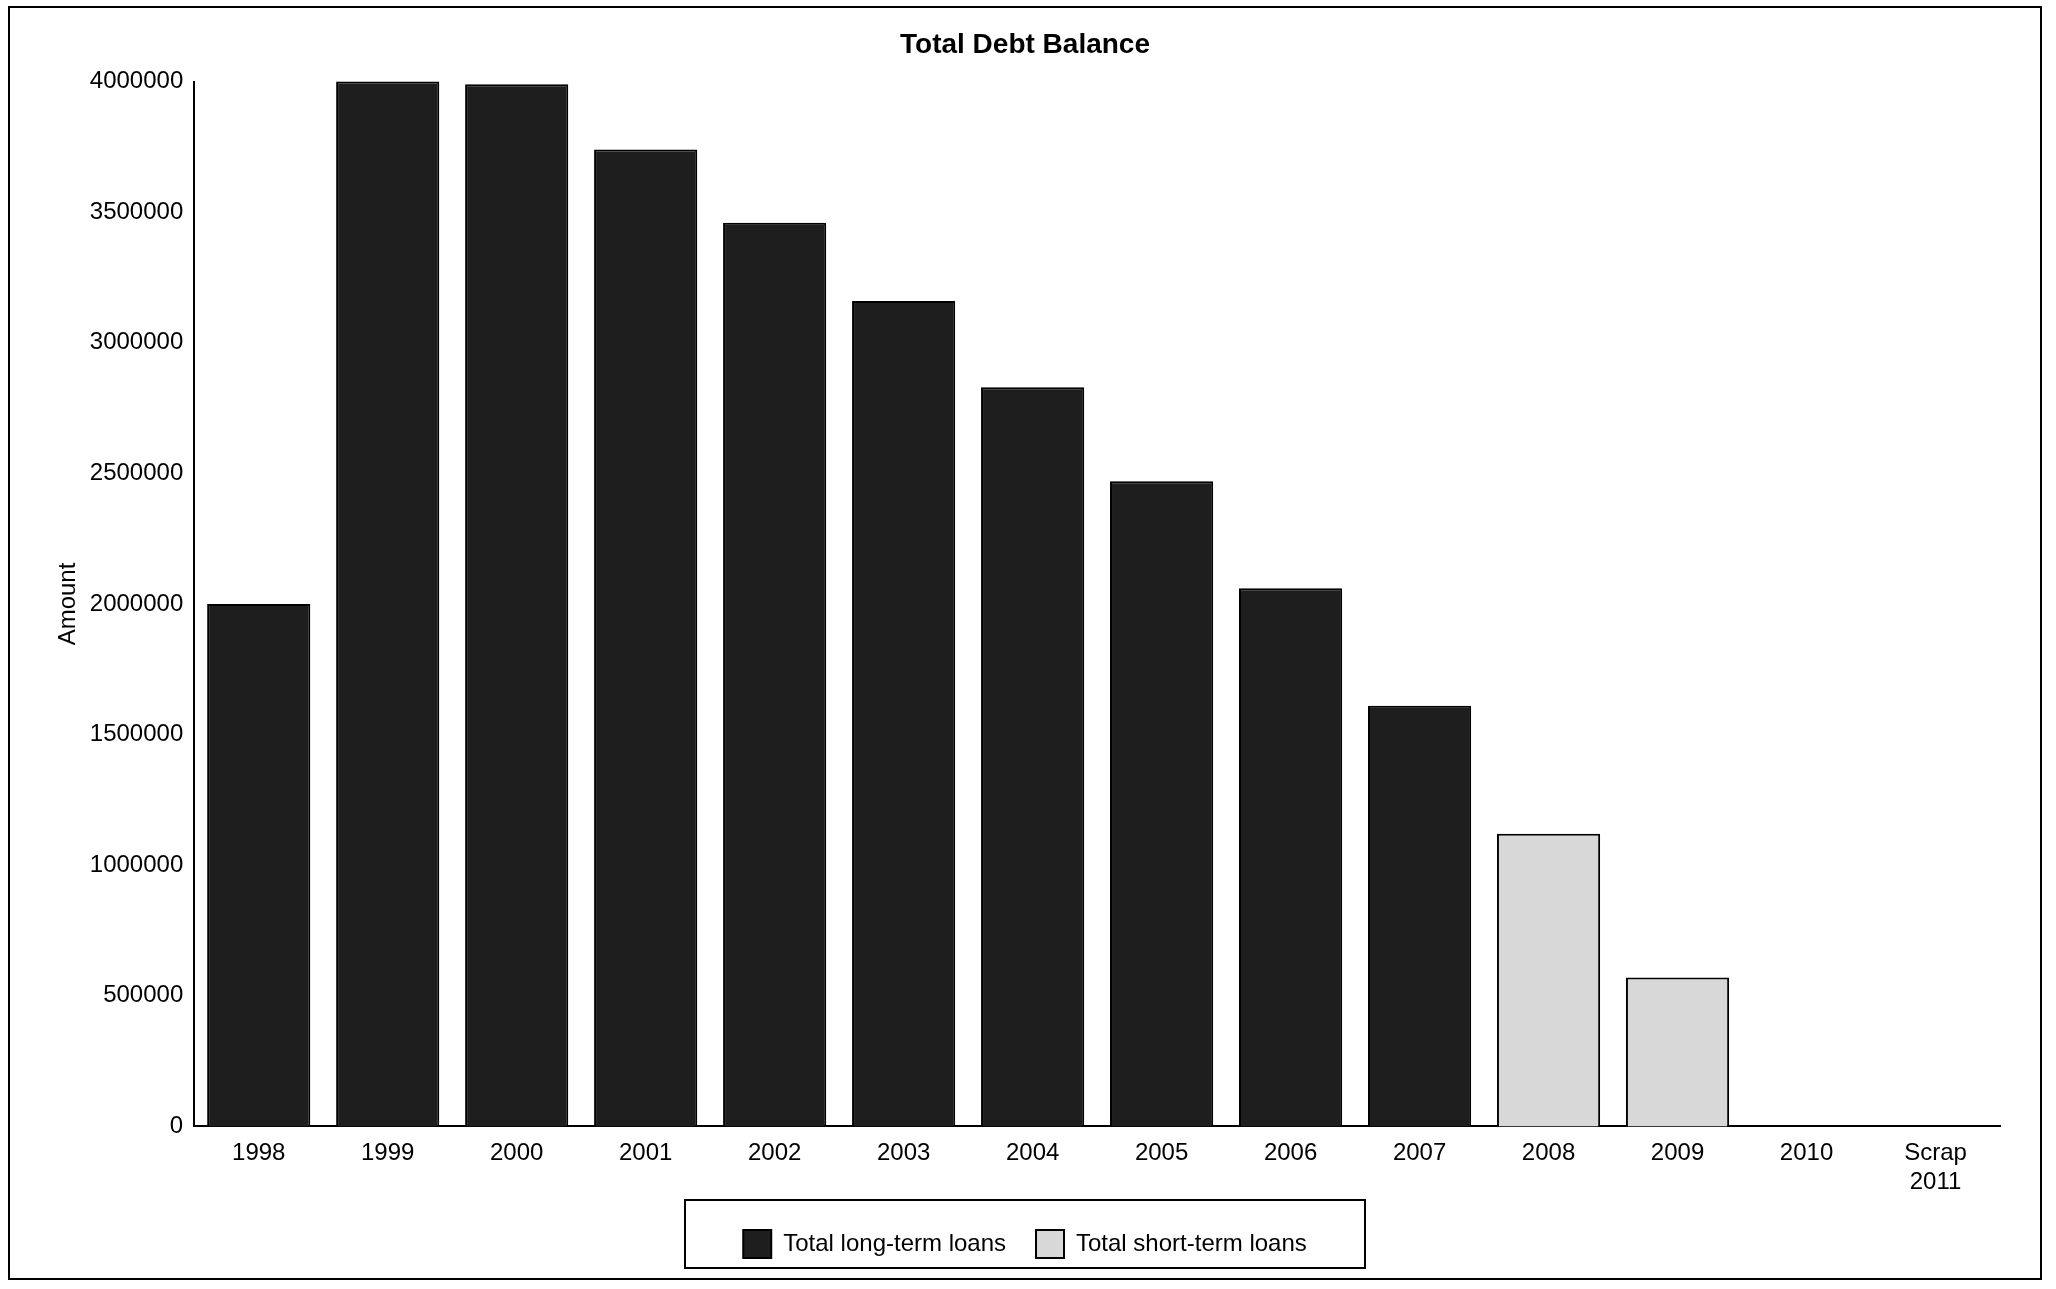 The image size is (2056, 1289). What do you see at coordinates (67, 604) in the screenshot?
I see `y-axis-title: Amount` at bounding box center [67, 604].